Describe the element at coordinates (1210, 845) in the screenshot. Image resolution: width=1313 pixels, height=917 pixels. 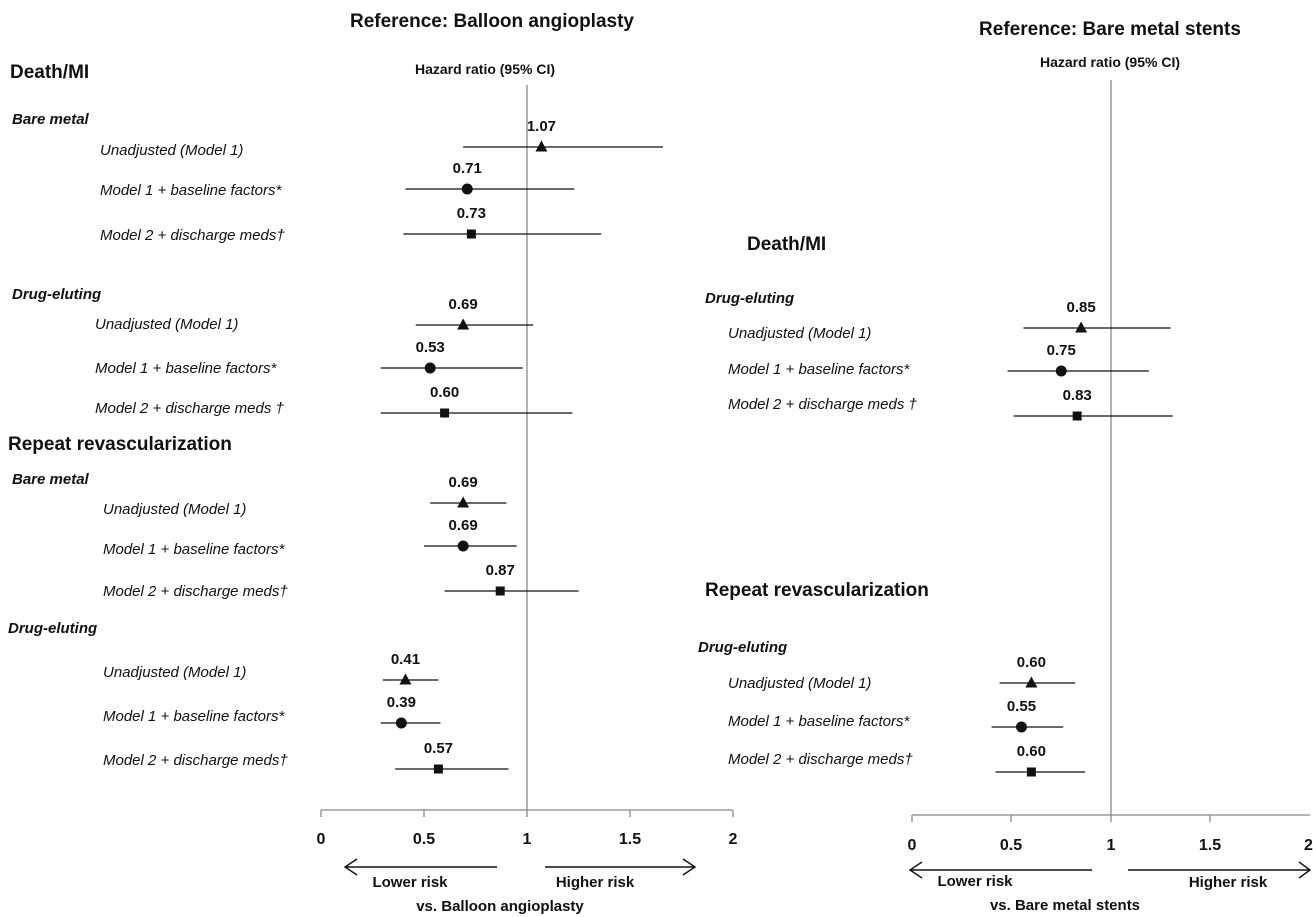
I see `right-tick-label: 1.5` at that location.